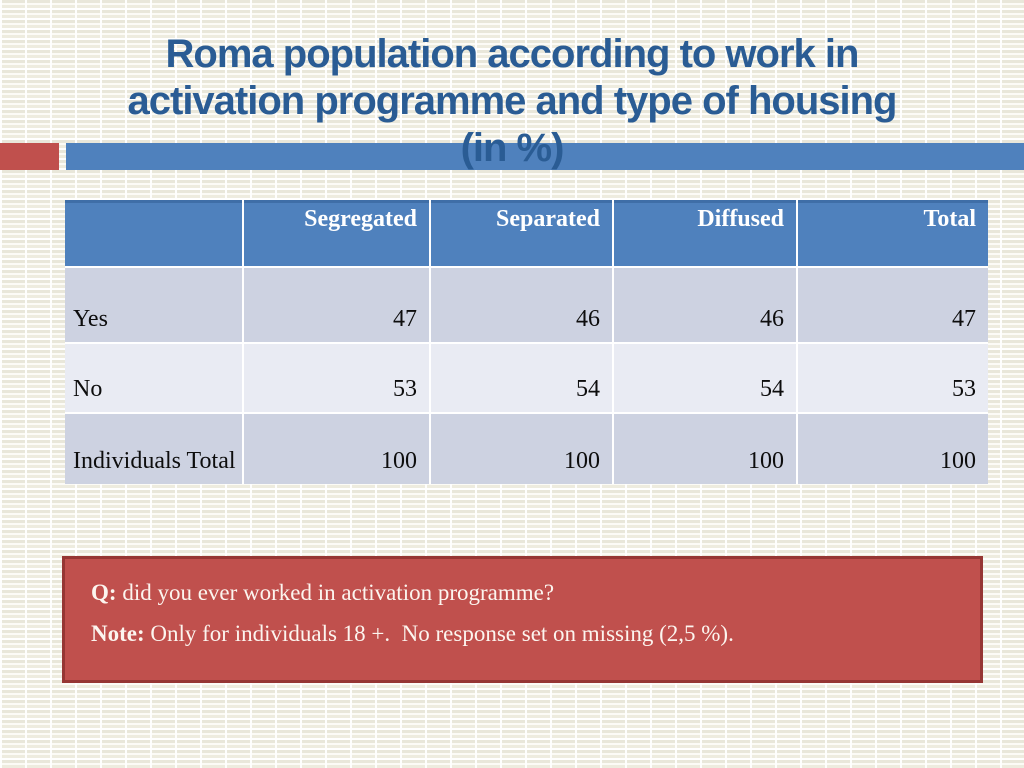 This screenshot has height=768, width=1024. What do you see at coordinates (153, 305) in the screenshot?
I see `row-yes-label: Yes` at bounding box center [153, 305].